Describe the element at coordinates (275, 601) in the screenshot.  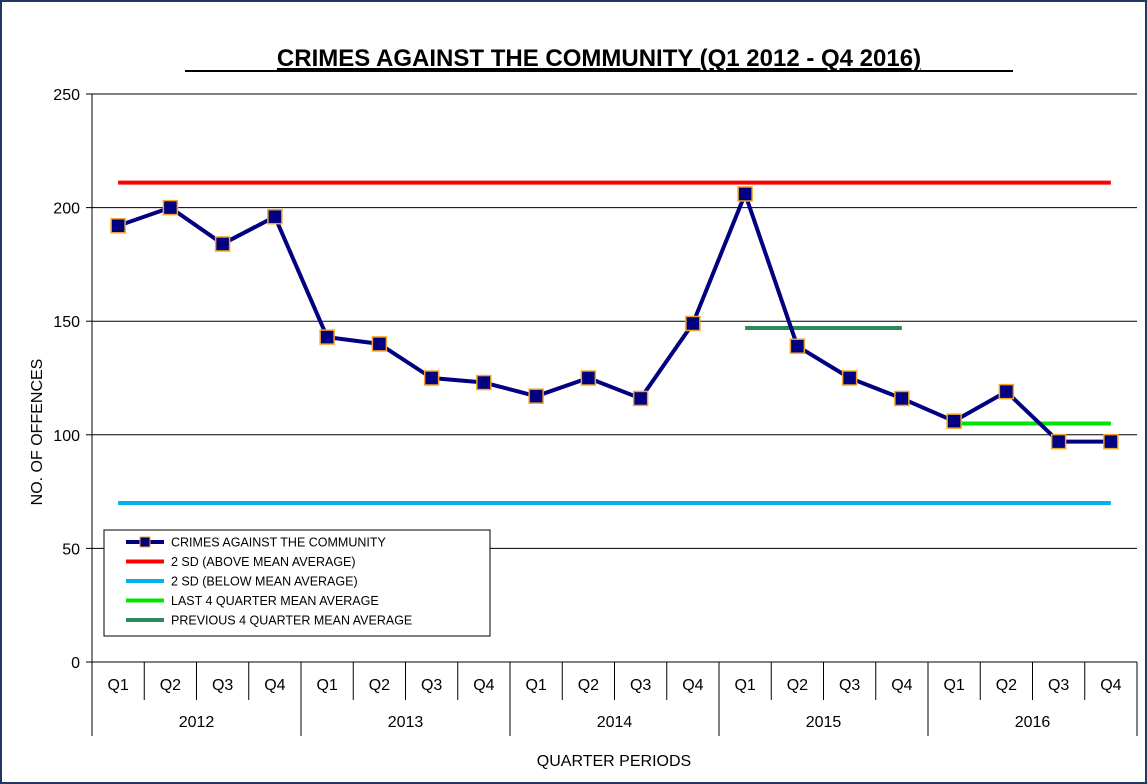
I see `legend-label: LAST 4 QUARTER MEAN AVERAGE` at that location.